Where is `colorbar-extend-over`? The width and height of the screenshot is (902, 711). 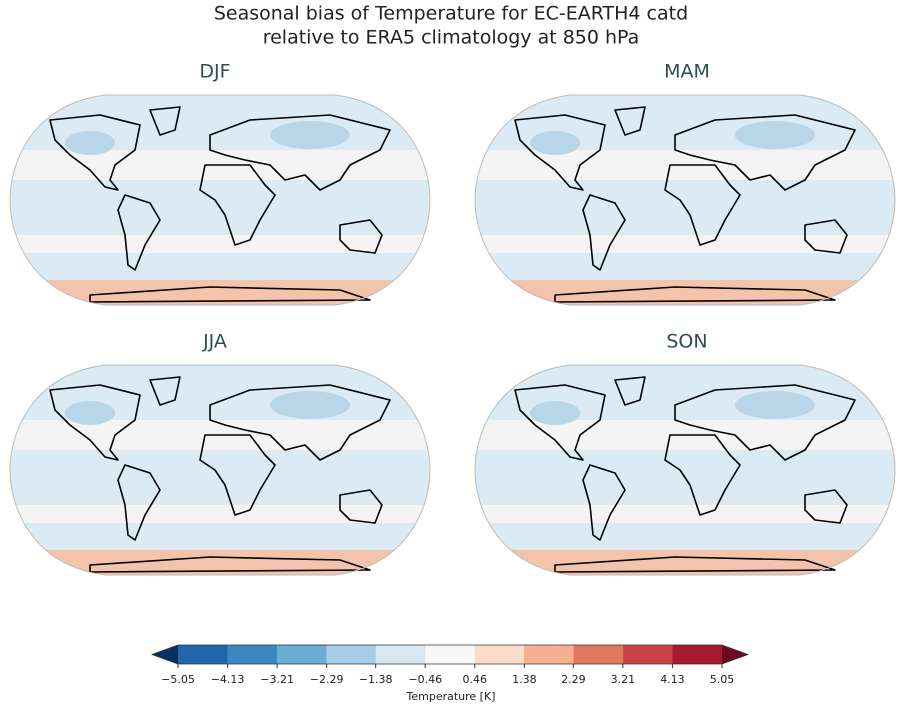 colorbar-extend-over is located at coordinates (735, 654).